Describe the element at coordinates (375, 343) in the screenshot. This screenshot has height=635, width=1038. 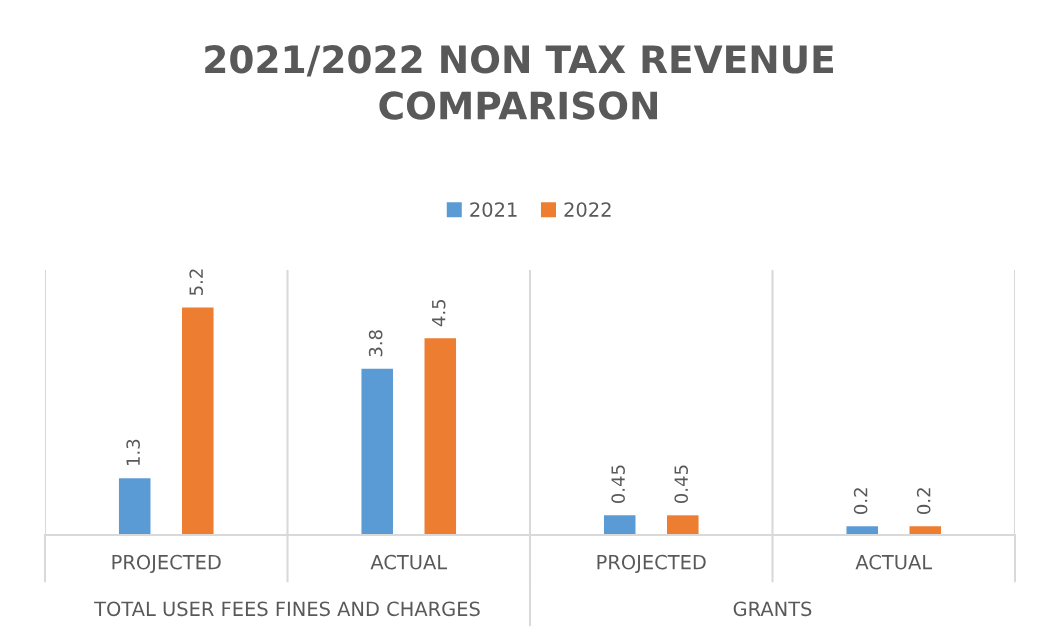
I see `data-label: 3.8` at that location.